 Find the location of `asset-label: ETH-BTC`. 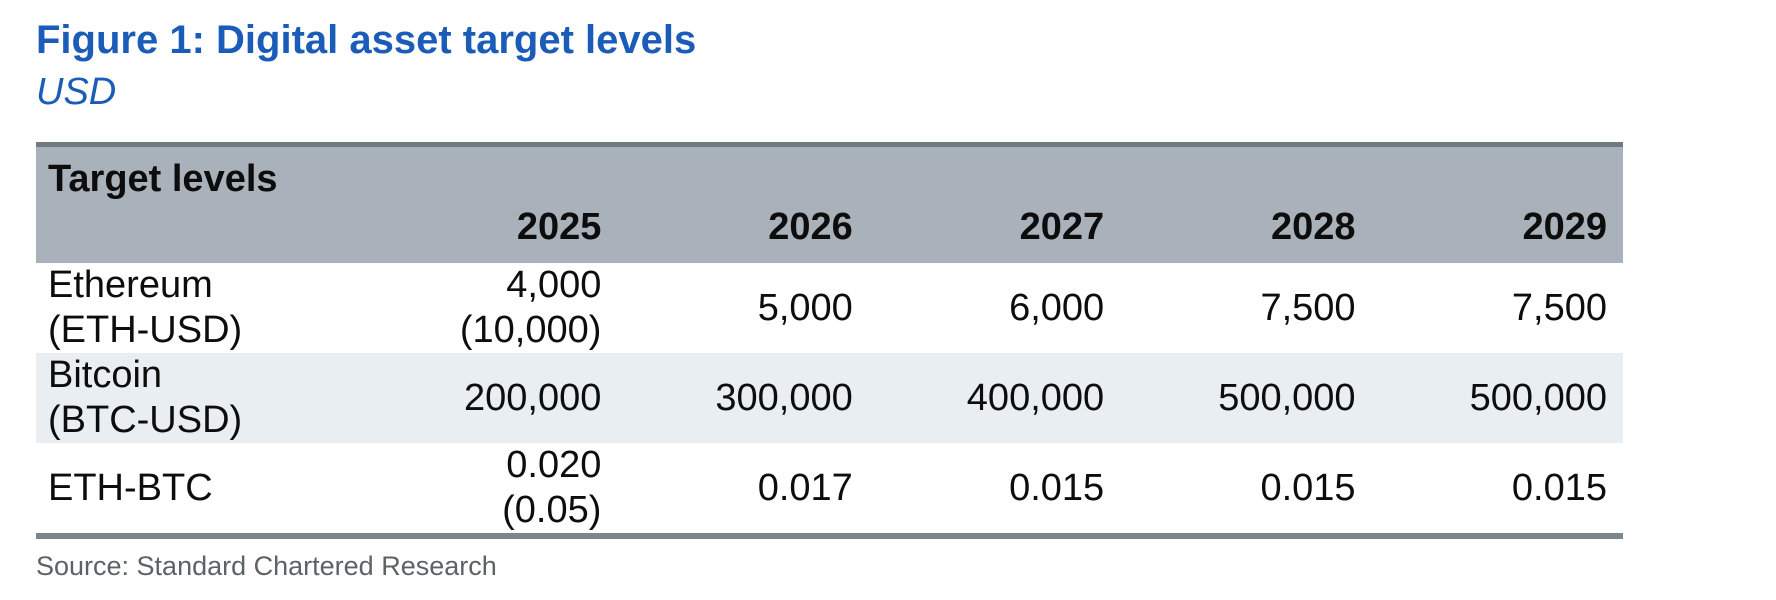

asset-label: ETH-BTC is located at coordinates (201, 489).